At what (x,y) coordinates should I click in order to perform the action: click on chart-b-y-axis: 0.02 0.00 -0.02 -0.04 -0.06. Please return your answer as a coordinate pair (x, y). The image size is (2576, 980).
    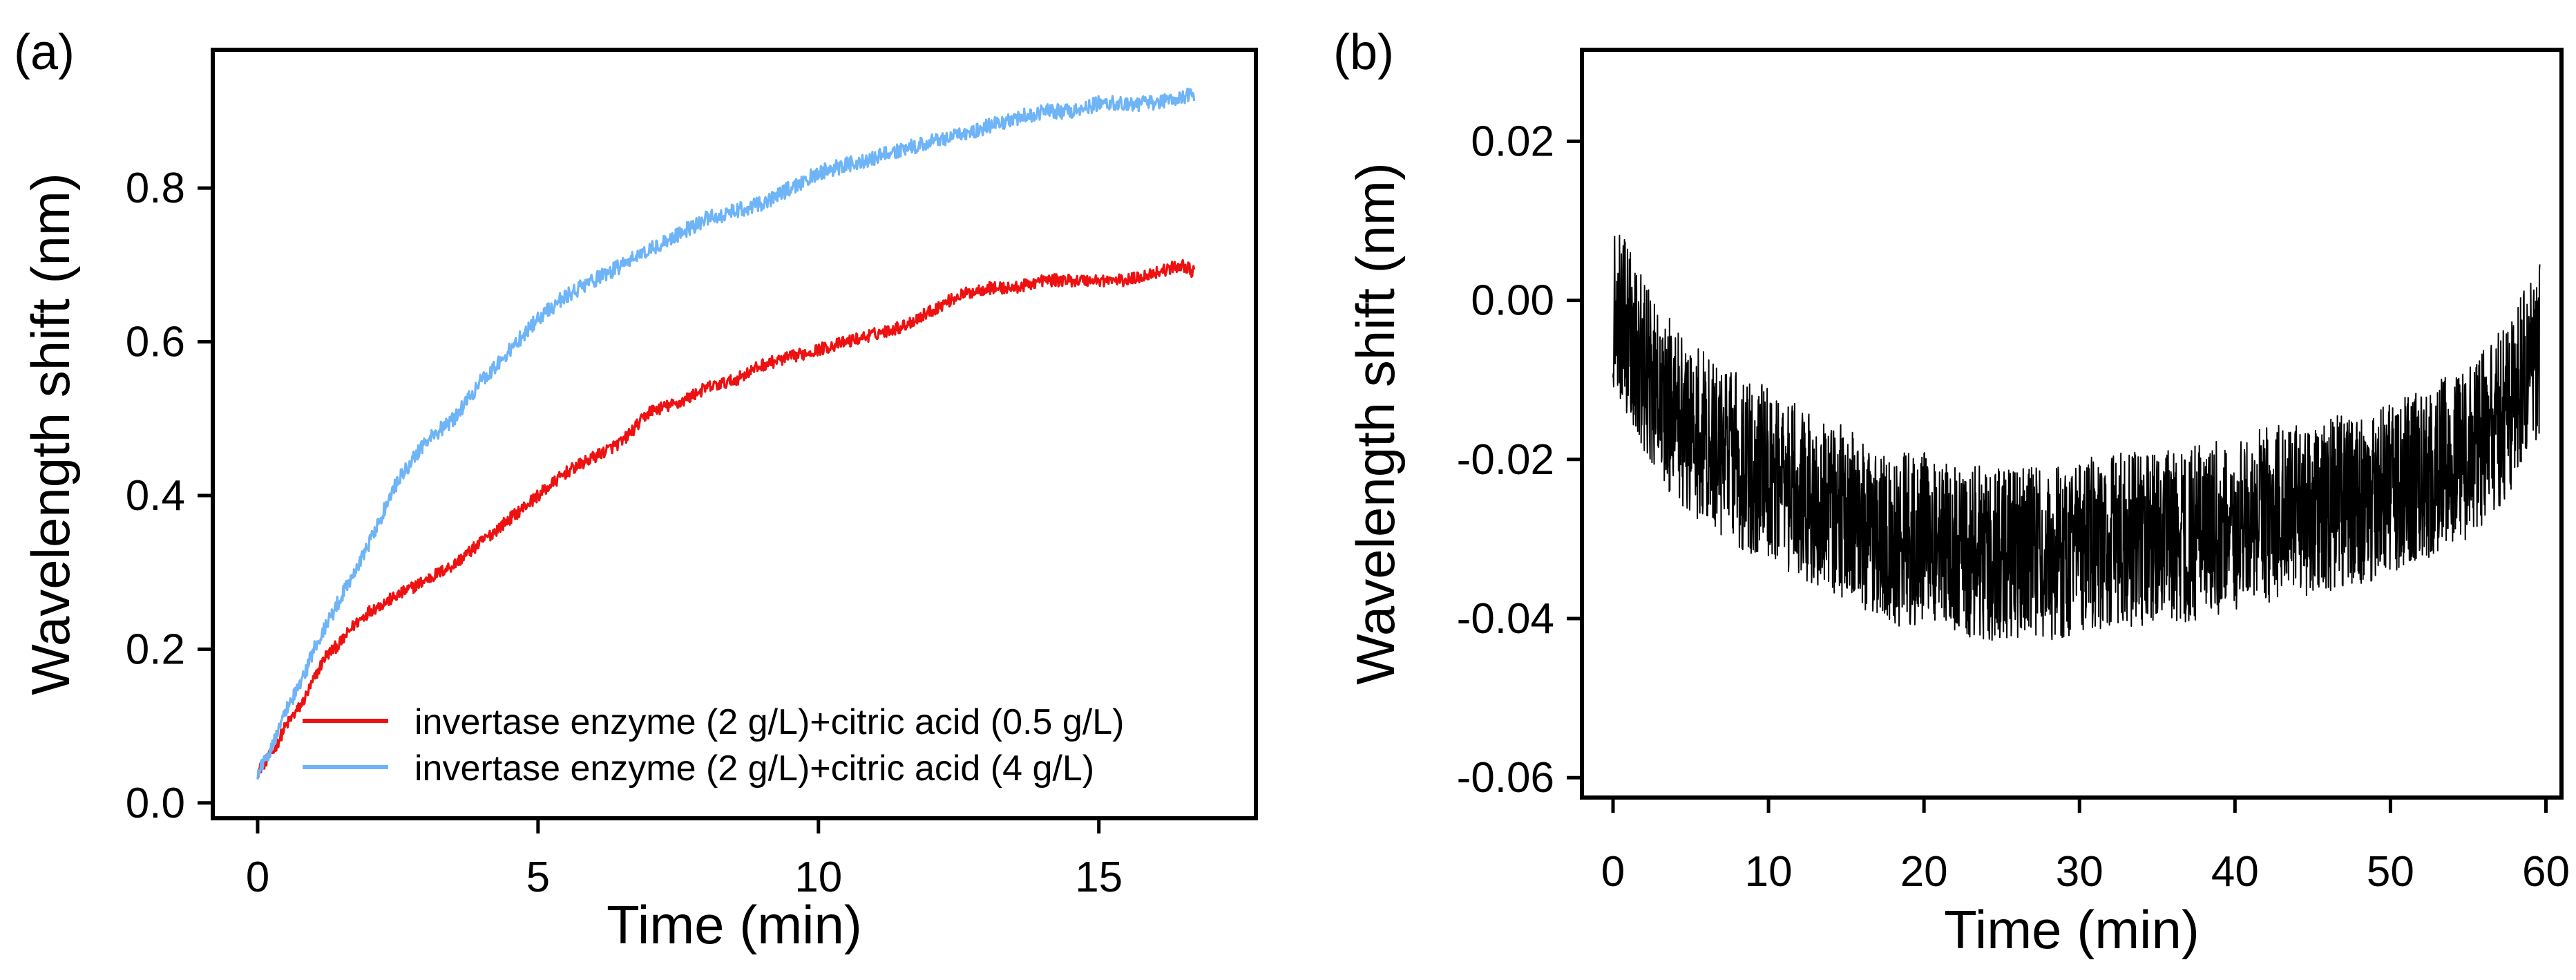
    Looking at the image, I should click on (1519, 460).